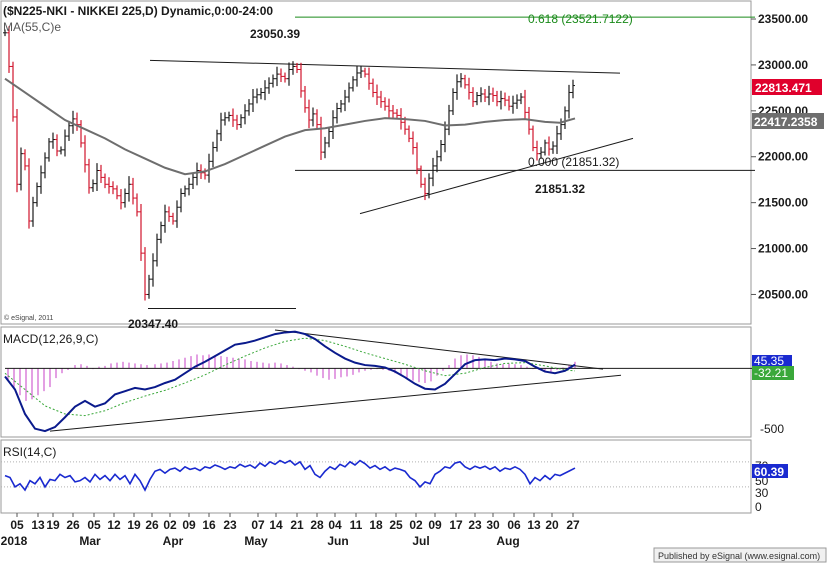  I want to click on x-month-label: Apr, so click(173, 541).